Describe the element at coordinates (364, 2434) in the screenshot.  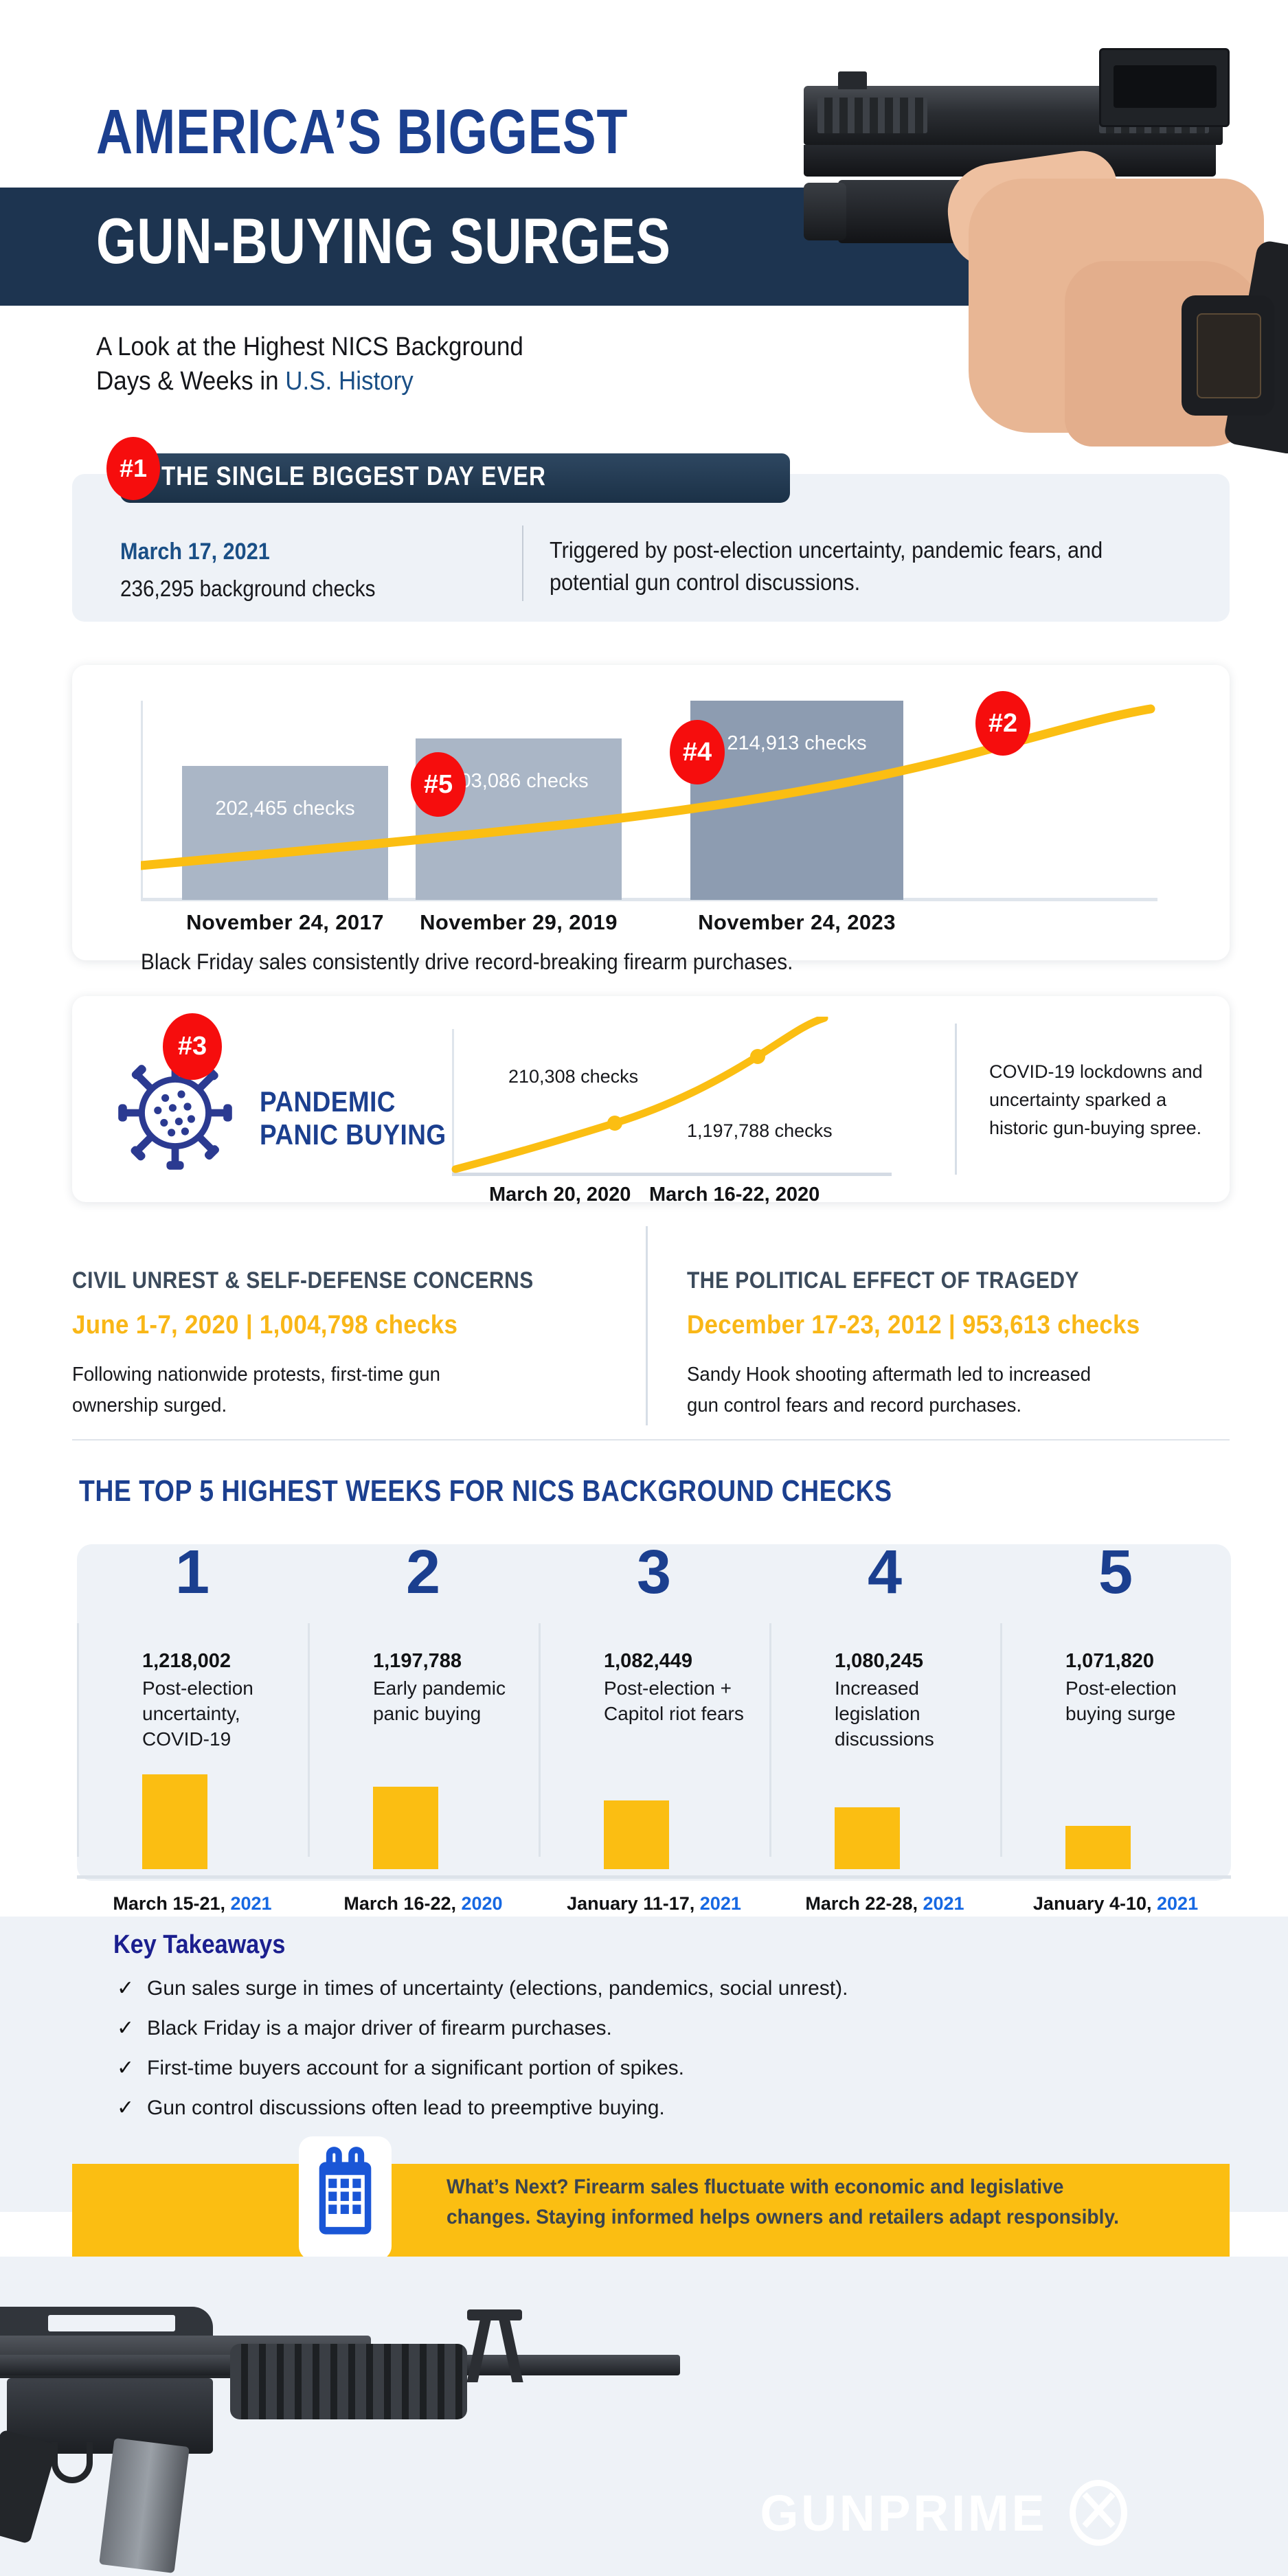
I see `ar15-rifle-photo` at that location.